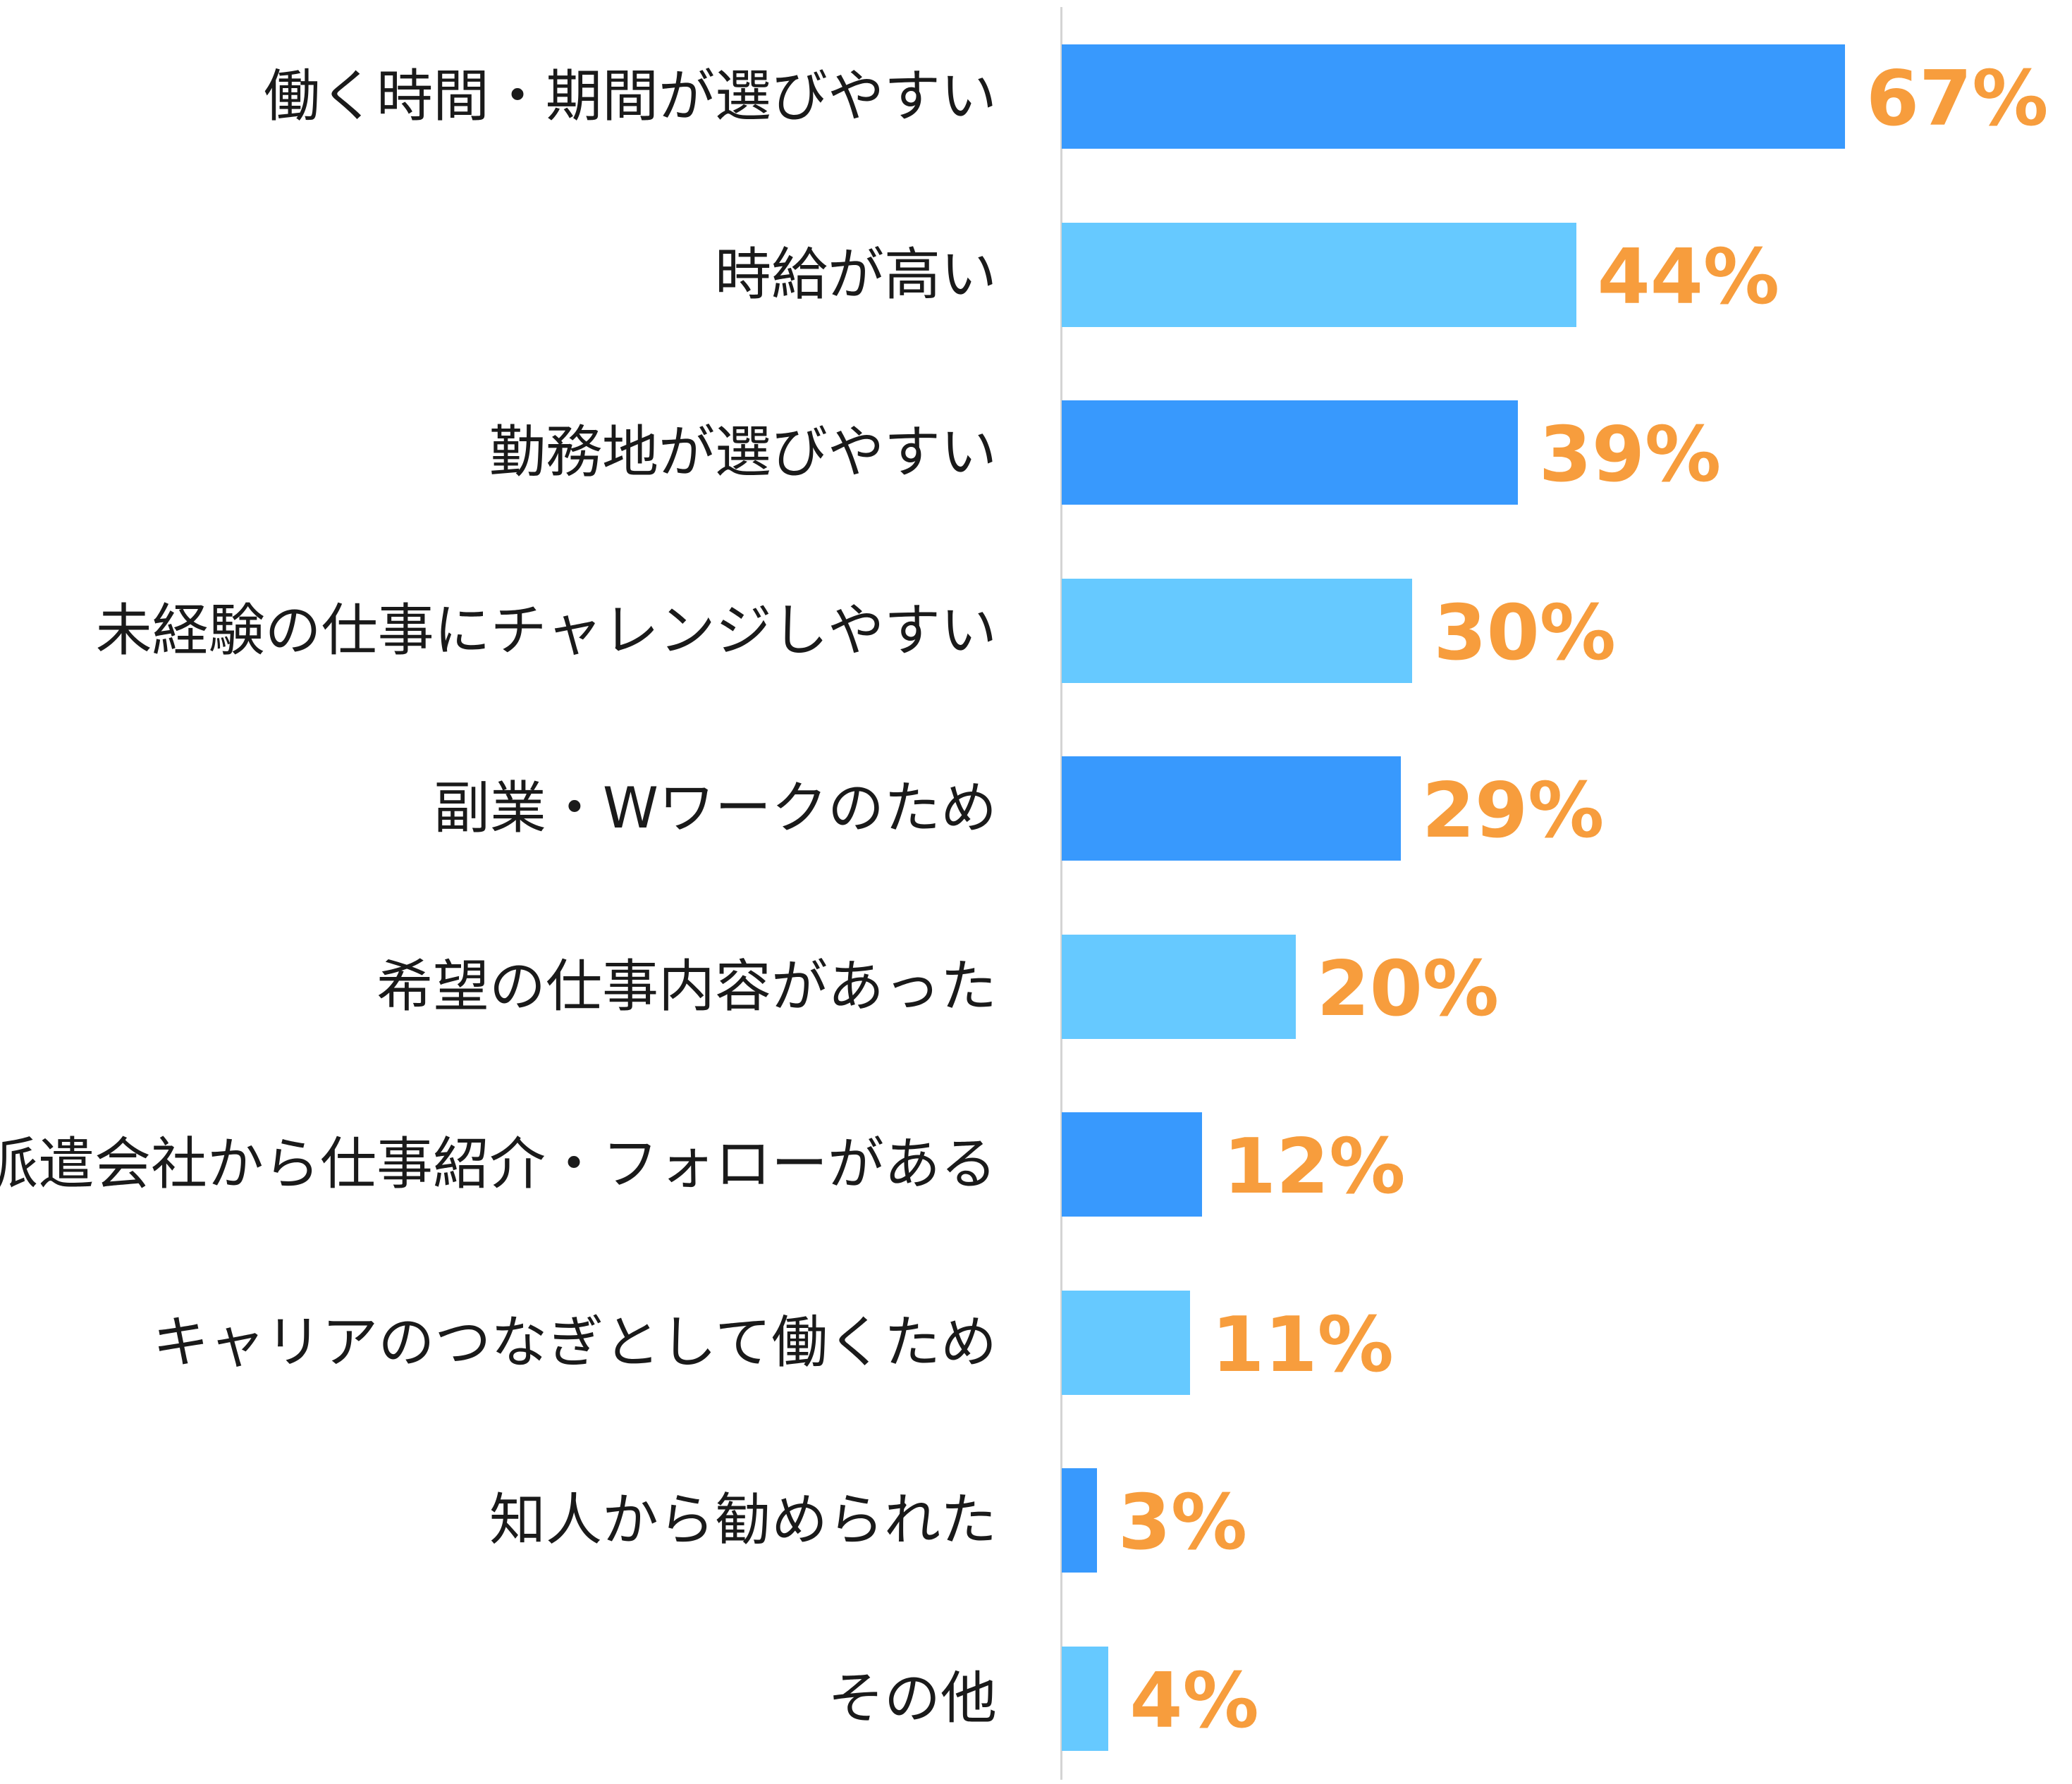 The image size is (2072, 1784). What do you see at coordinates (856, 274) in the screenshot?
I see `category-label: 時給が高い` at bounding box center [856, 274].